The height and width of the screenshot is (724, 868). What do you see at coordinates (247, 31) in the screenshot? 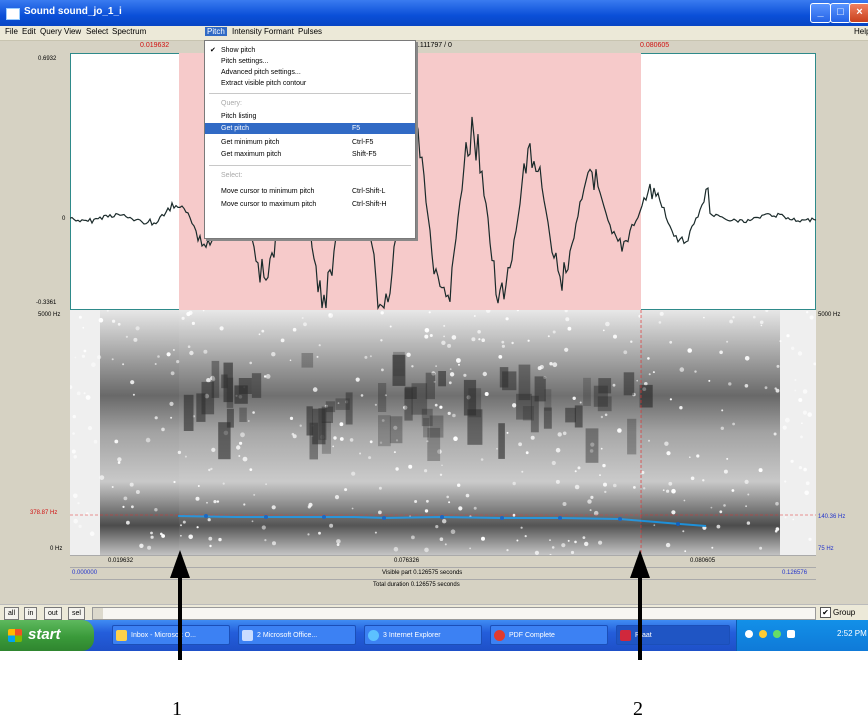
I see `menu-intensity: Intensity` at bounding box center [247, 31].